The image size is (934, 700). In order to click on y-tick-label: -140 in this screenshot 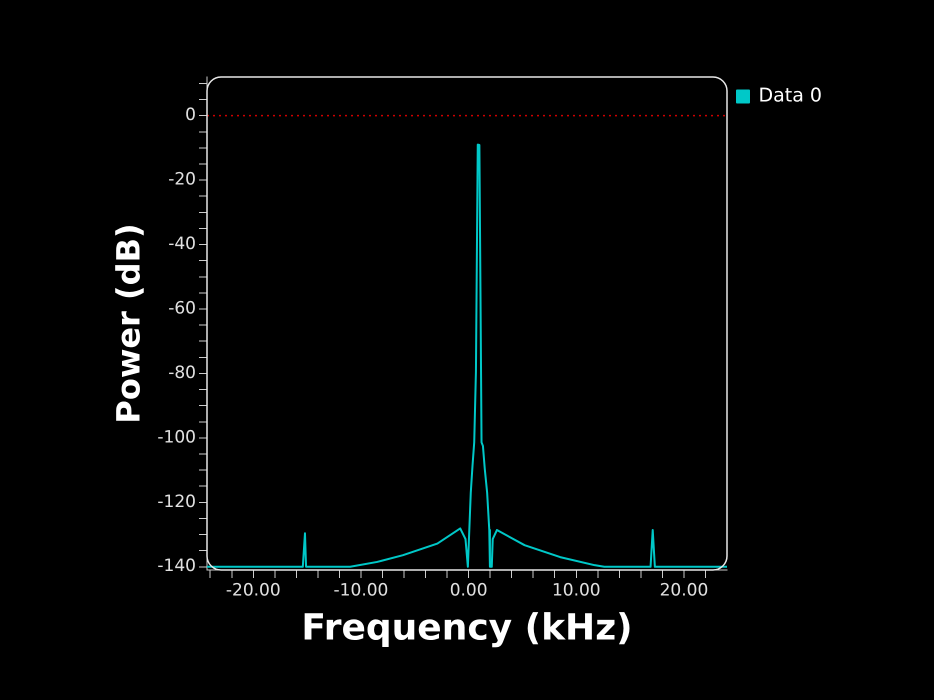, I will do `click(176, 566)`.